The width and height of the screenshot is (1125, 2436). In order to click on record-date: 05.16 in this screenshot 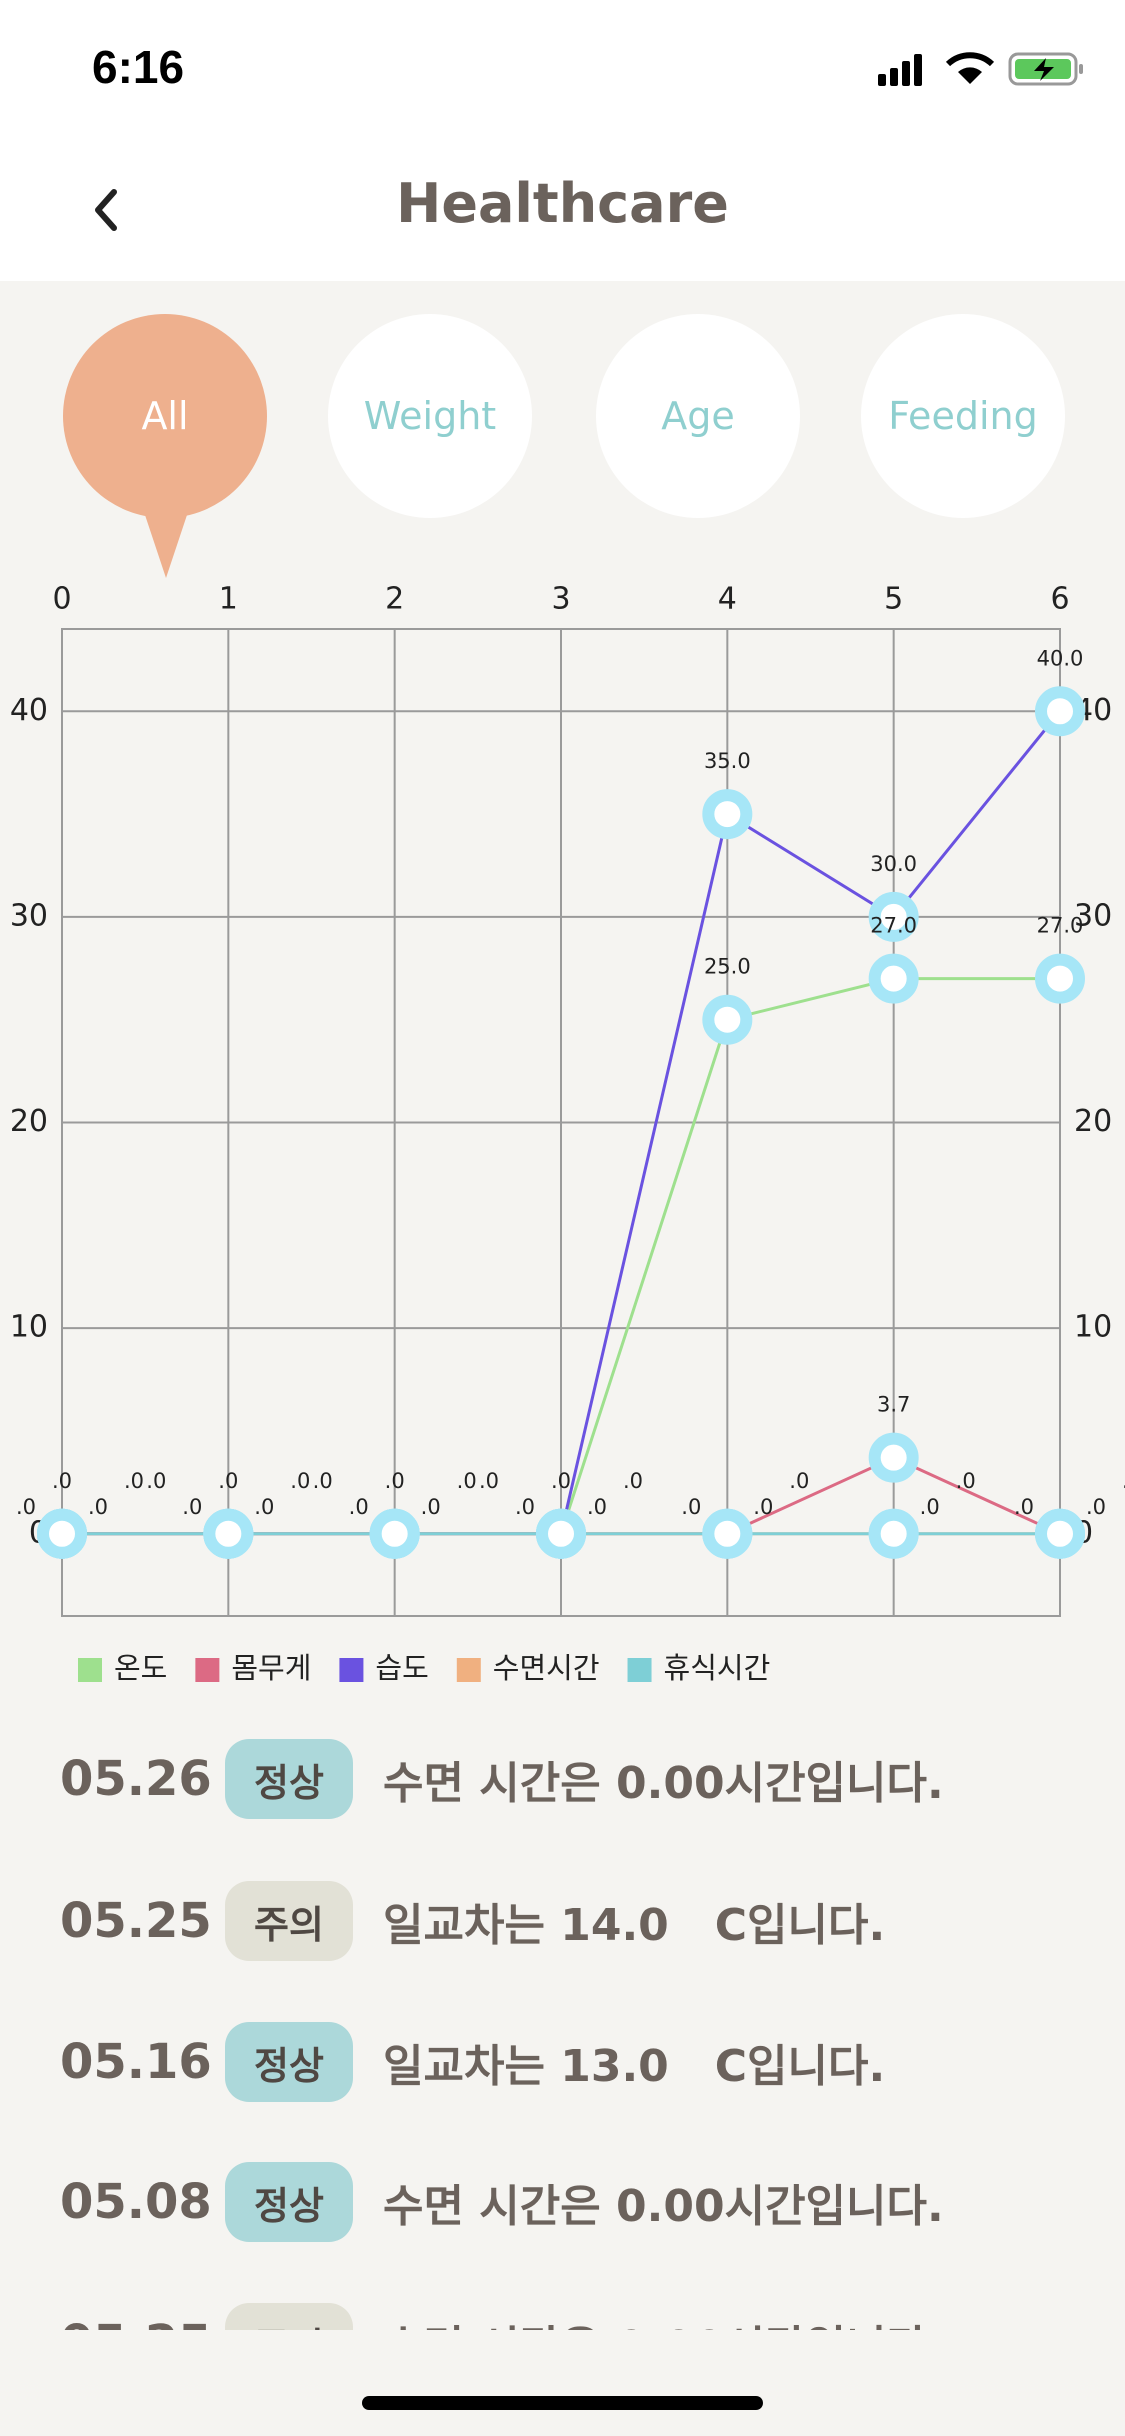, I will do `click(136, 2062)`.